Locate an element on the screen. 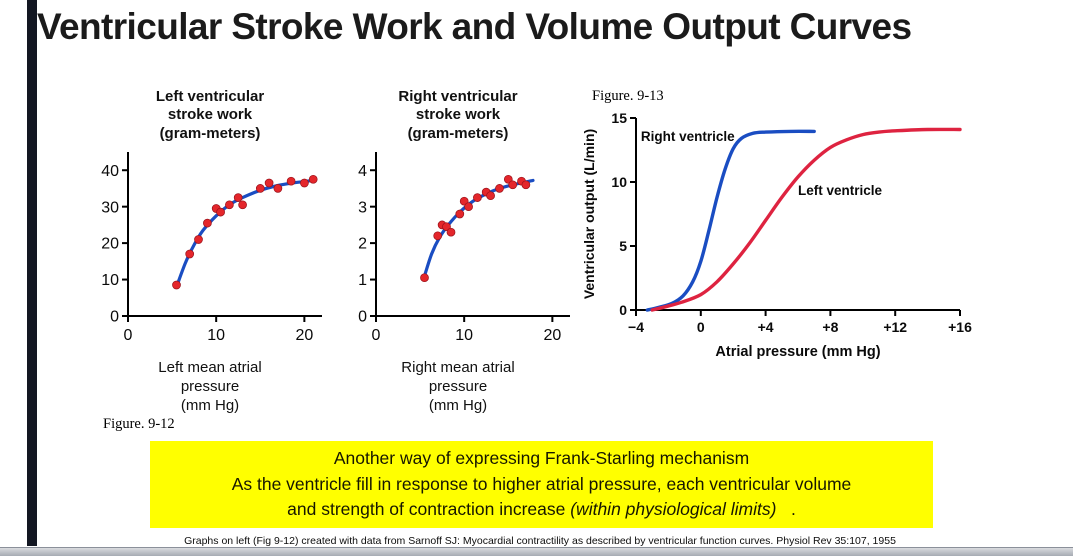 This screenshot has width=1073, height=556. bottom-gray-bar is located at coordinates (536, 551).